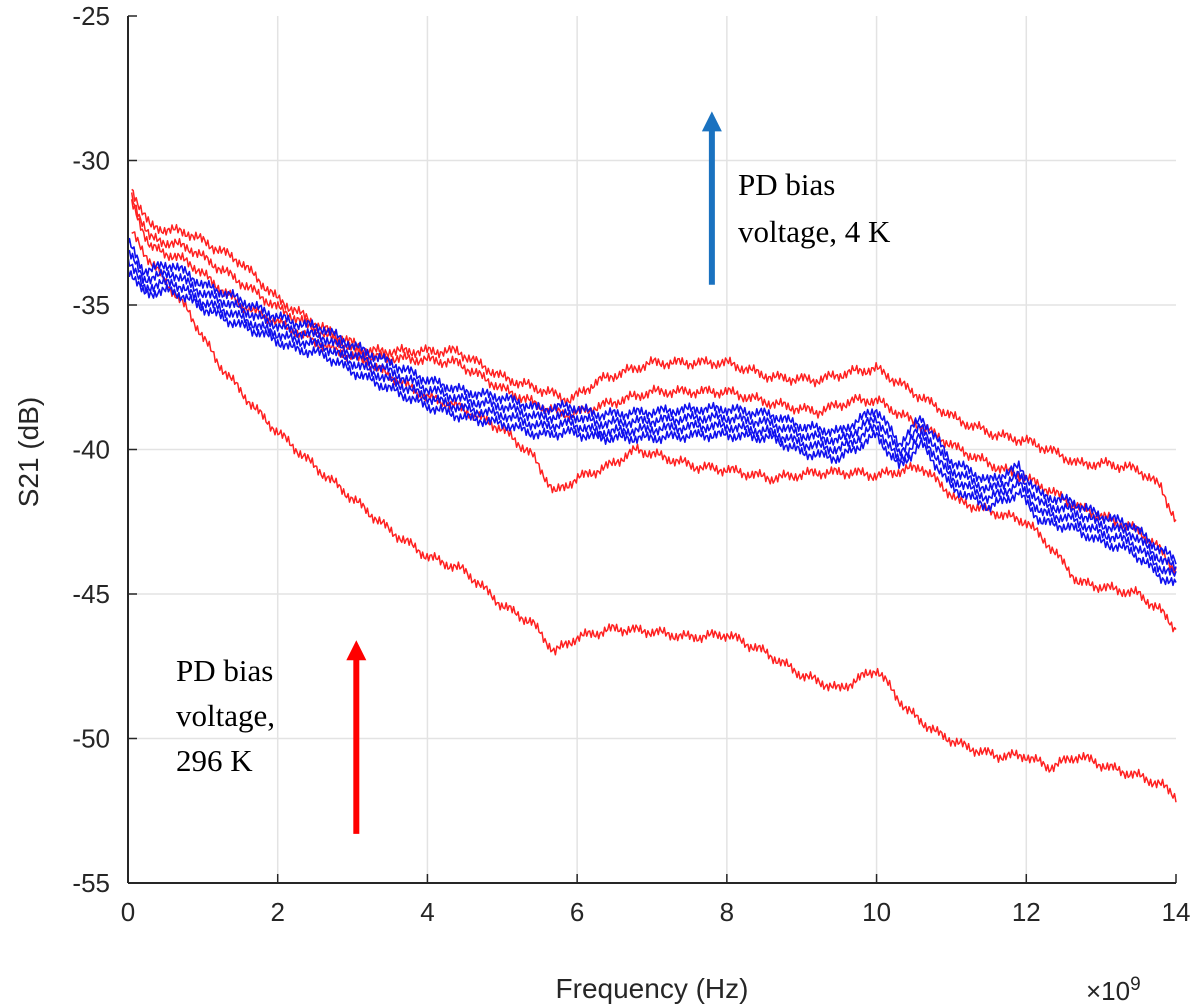 The image size is (1200, 1008). What do you see at coordinates (727, 912) in the screenshot?
I see `x-tick-label: 8` at bounding box center [727, 912].